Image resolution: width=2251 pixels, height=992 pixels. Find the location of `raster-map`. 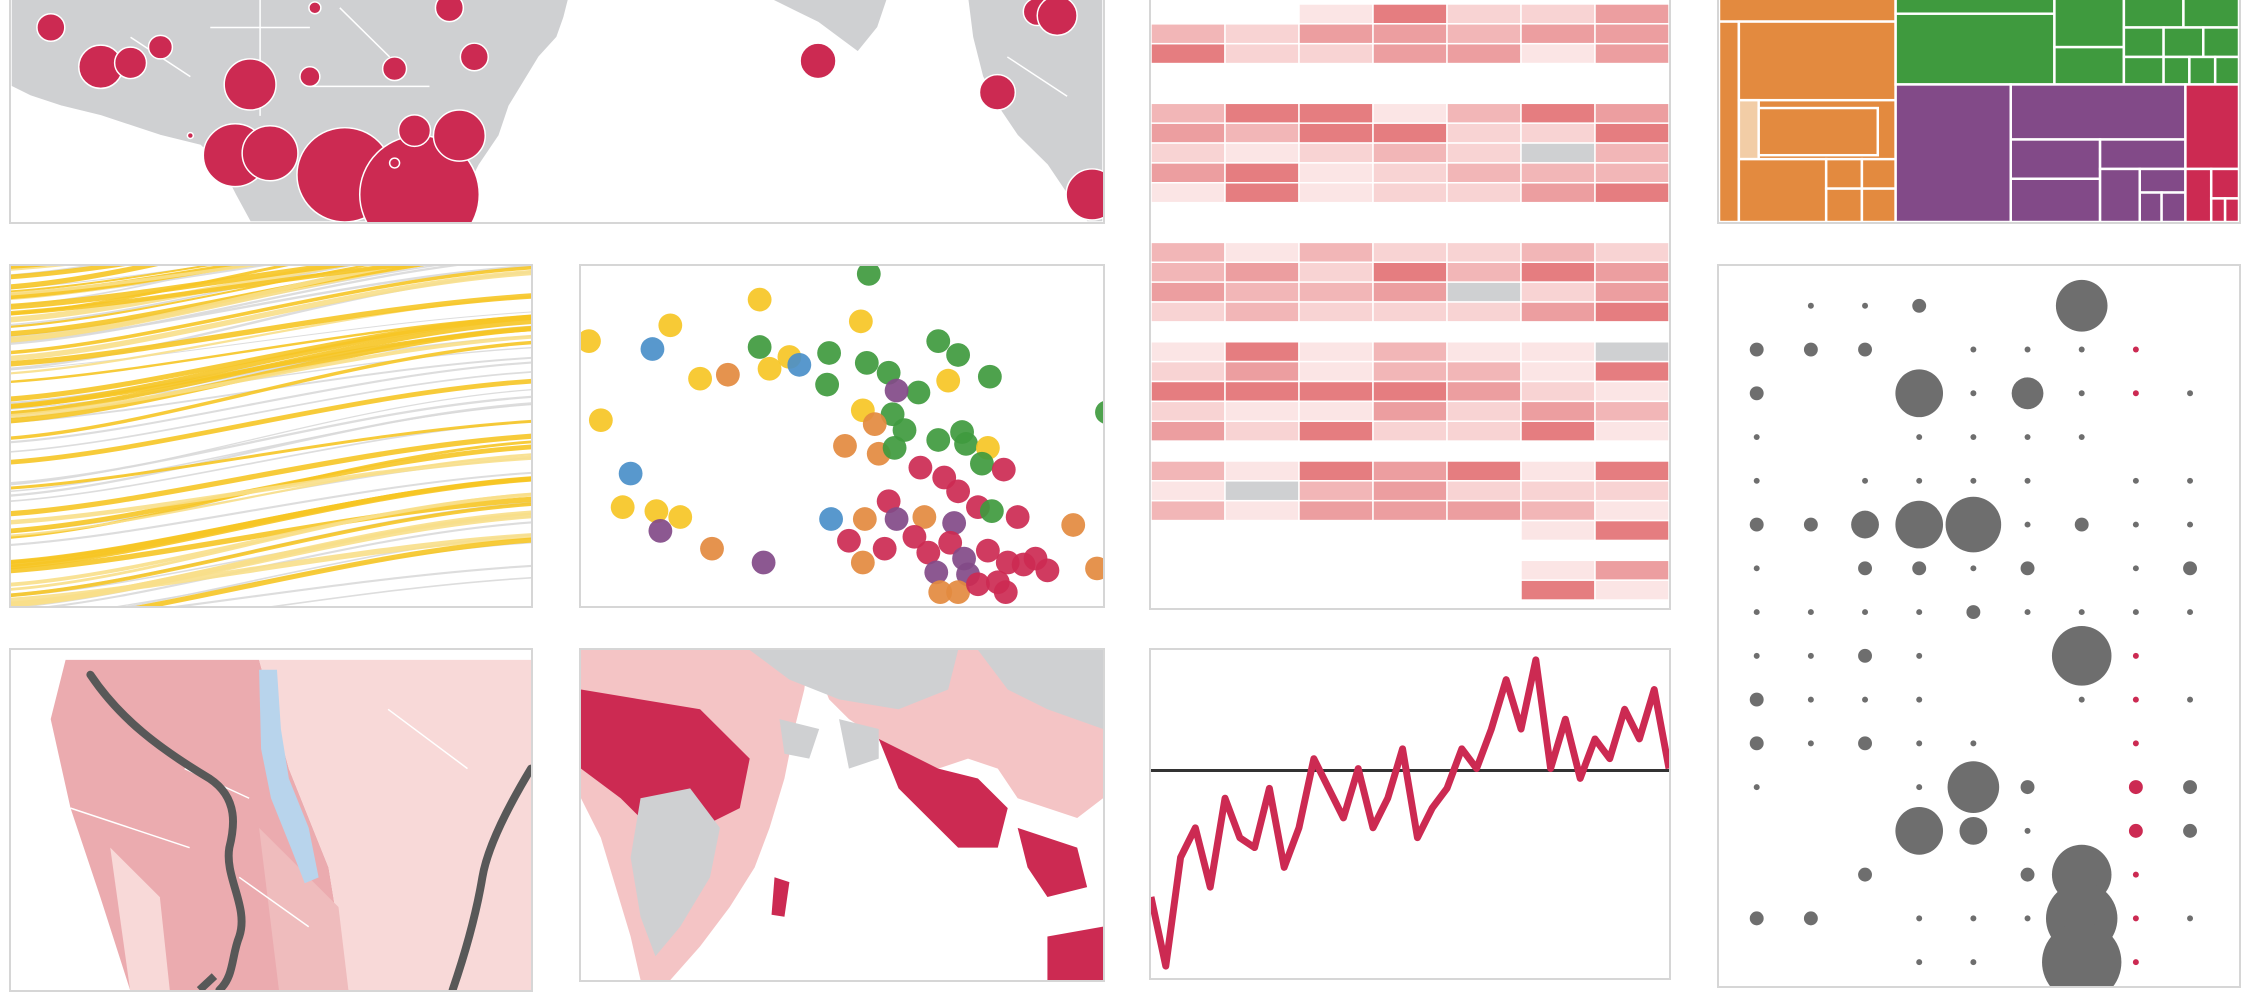

raster-map is located at coordinates (842, 815).